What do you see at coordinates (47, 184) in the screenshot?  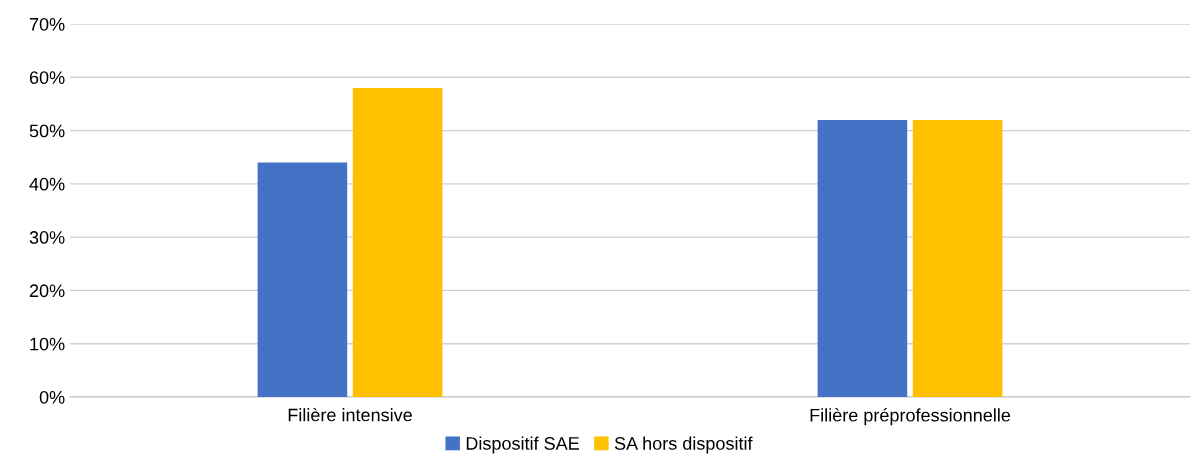 I see `y-tick-label: 40%` at bounding box center [47, 184].